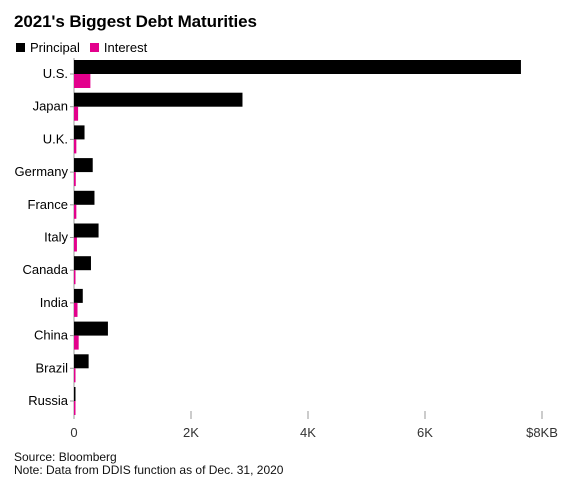  I want to click on chart-title: 2021's Biggest Debt Maturities, so click(135, 21).